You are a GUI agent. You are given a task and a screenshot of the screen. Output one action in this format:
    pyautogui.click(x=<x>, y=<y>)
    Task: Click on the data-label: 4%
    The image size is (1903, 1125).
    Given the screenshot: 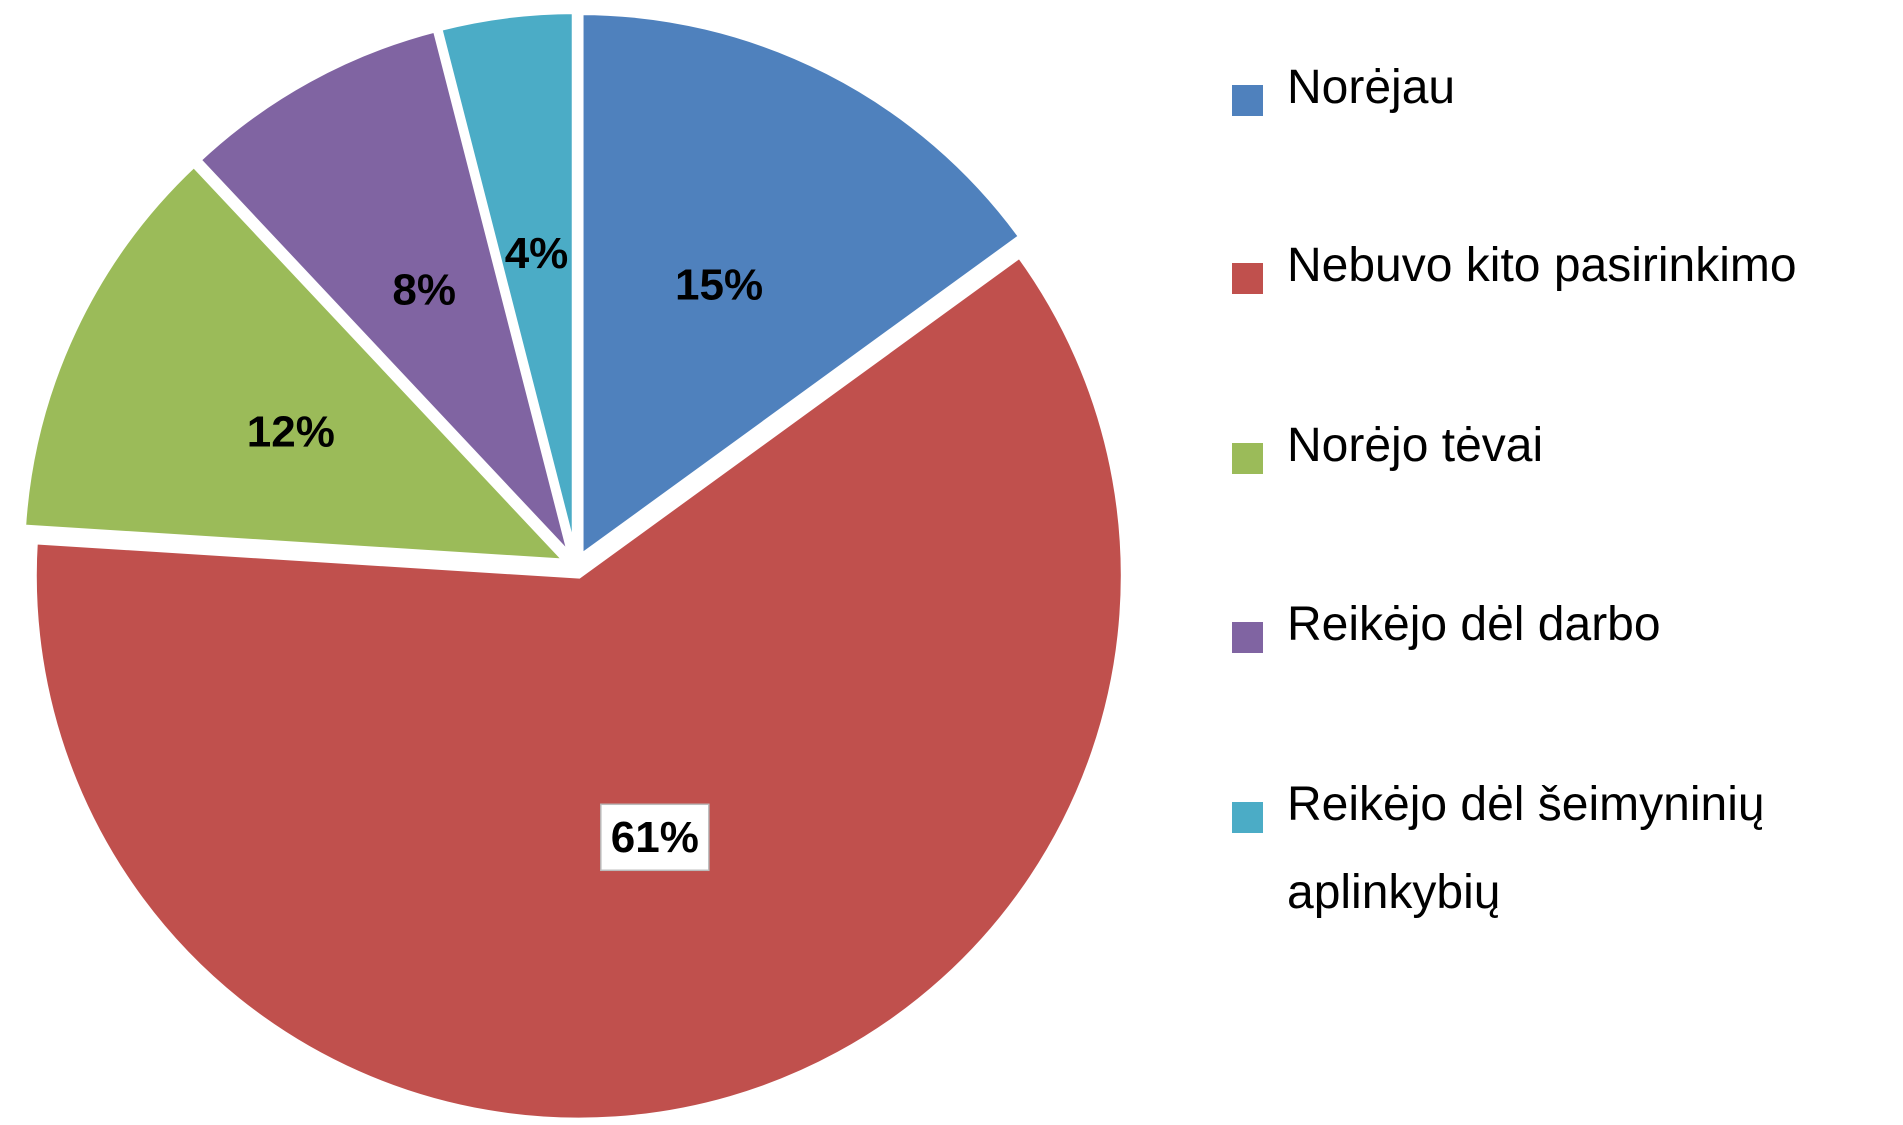 What is the action you would take?
    pyautogui.click(x=537, y=253)
    